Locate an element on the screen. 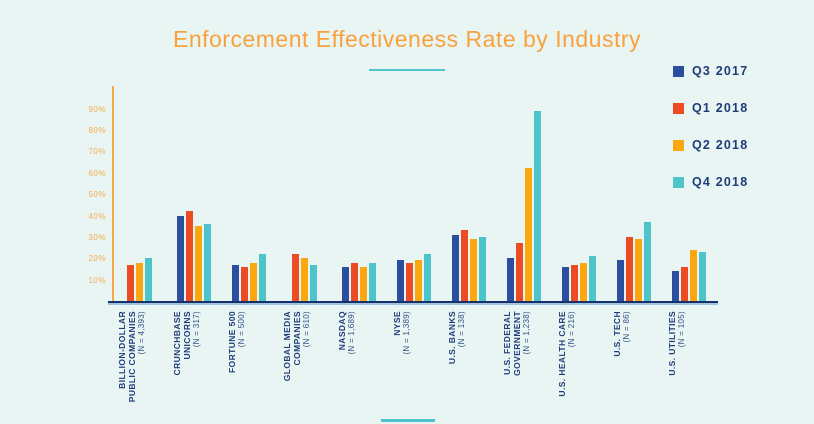  legend-swatch-q1-2018 is located at coordinates (678, 108).